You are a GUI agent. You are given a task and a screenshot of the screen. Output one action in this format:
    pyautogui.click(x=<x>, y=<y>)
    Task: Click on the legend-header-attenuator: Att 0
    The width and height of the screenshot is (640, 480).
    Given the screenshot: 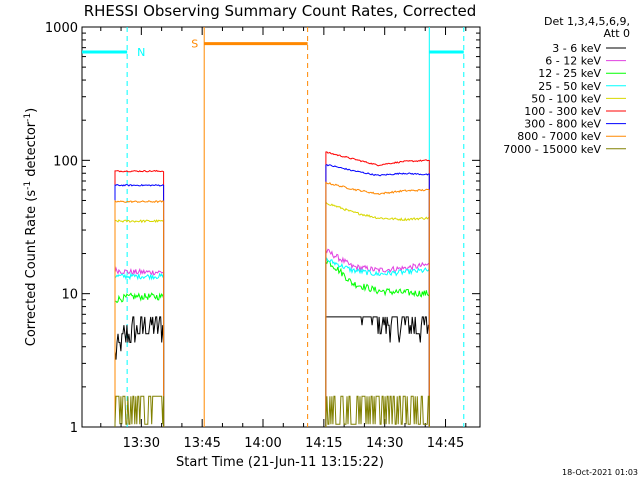 What is the action you would take?
    pyautogui.click(x=617, y=33)
    